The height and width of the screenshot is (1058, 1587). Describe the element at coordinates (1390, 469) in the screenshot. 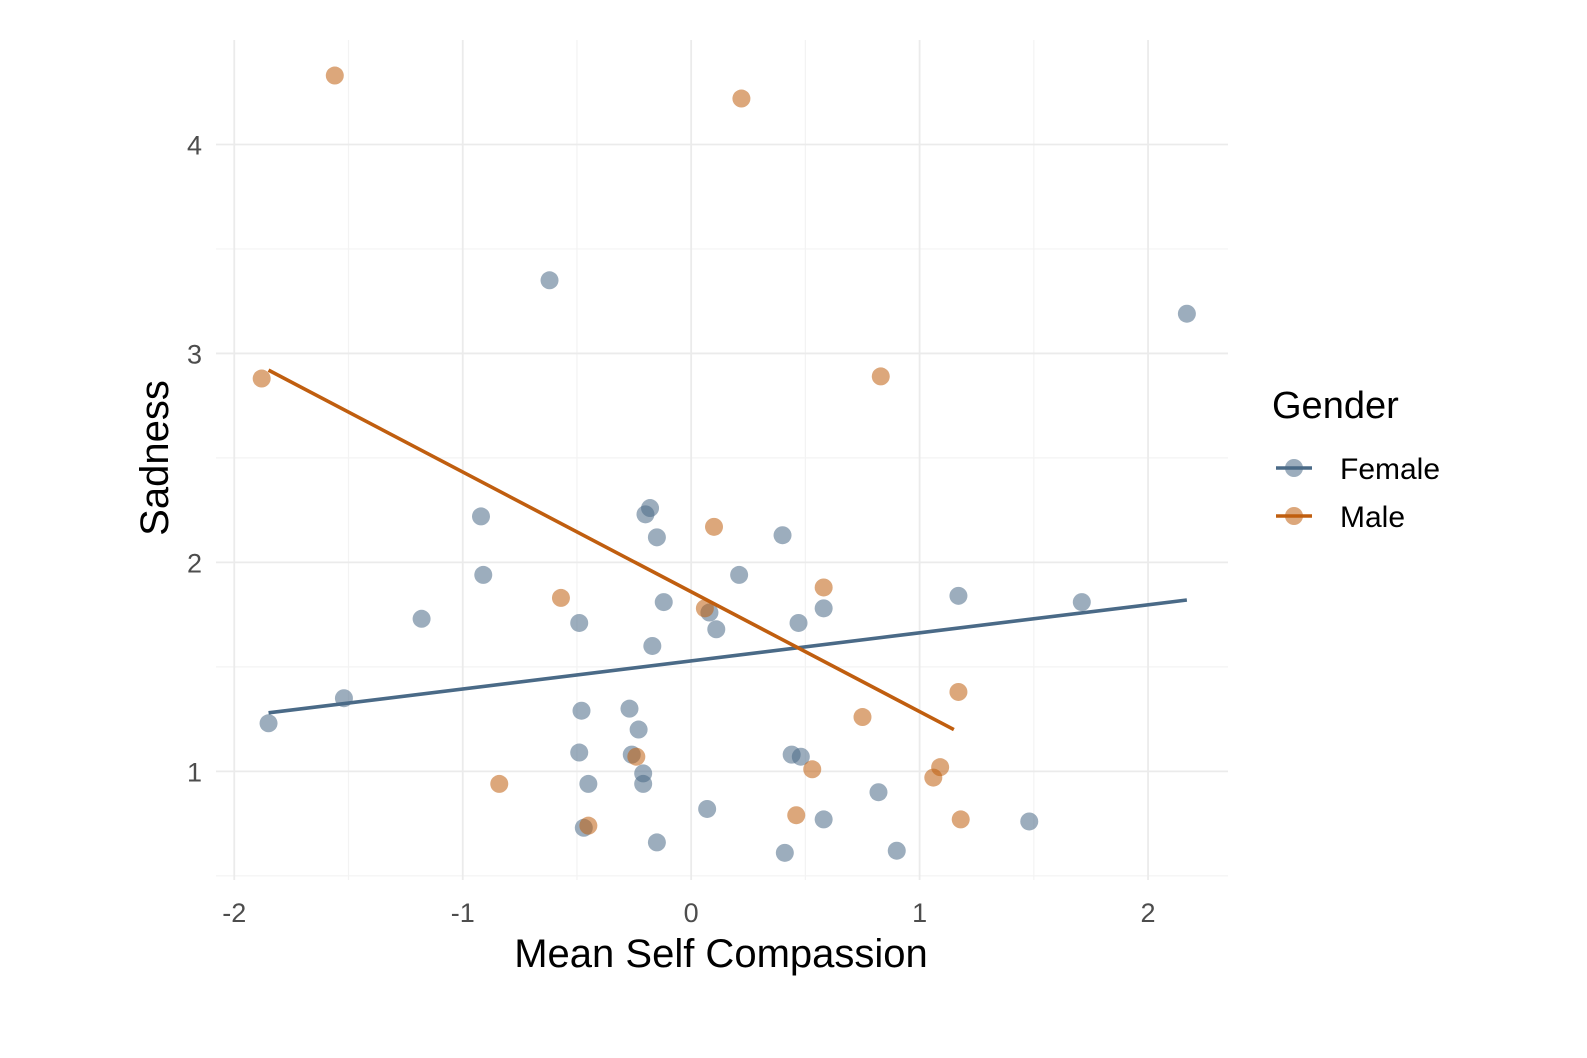

I see `legend-label: Female` at that location.